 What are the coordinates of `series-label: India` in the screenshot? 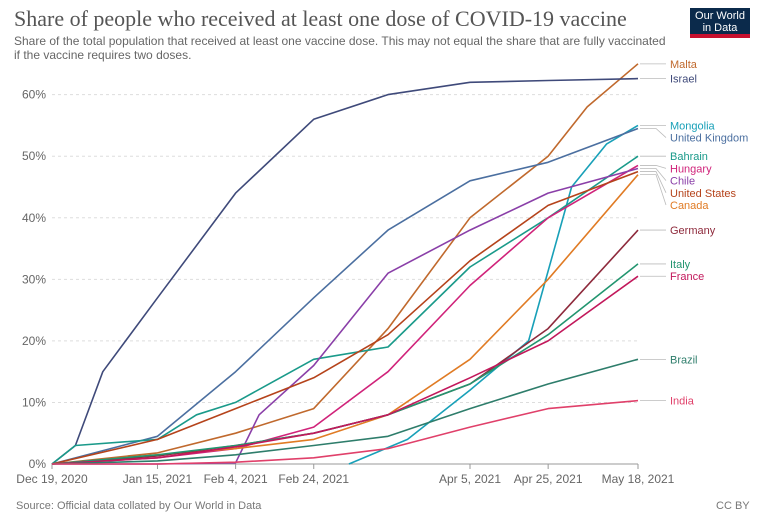 It's located at (682, 402).